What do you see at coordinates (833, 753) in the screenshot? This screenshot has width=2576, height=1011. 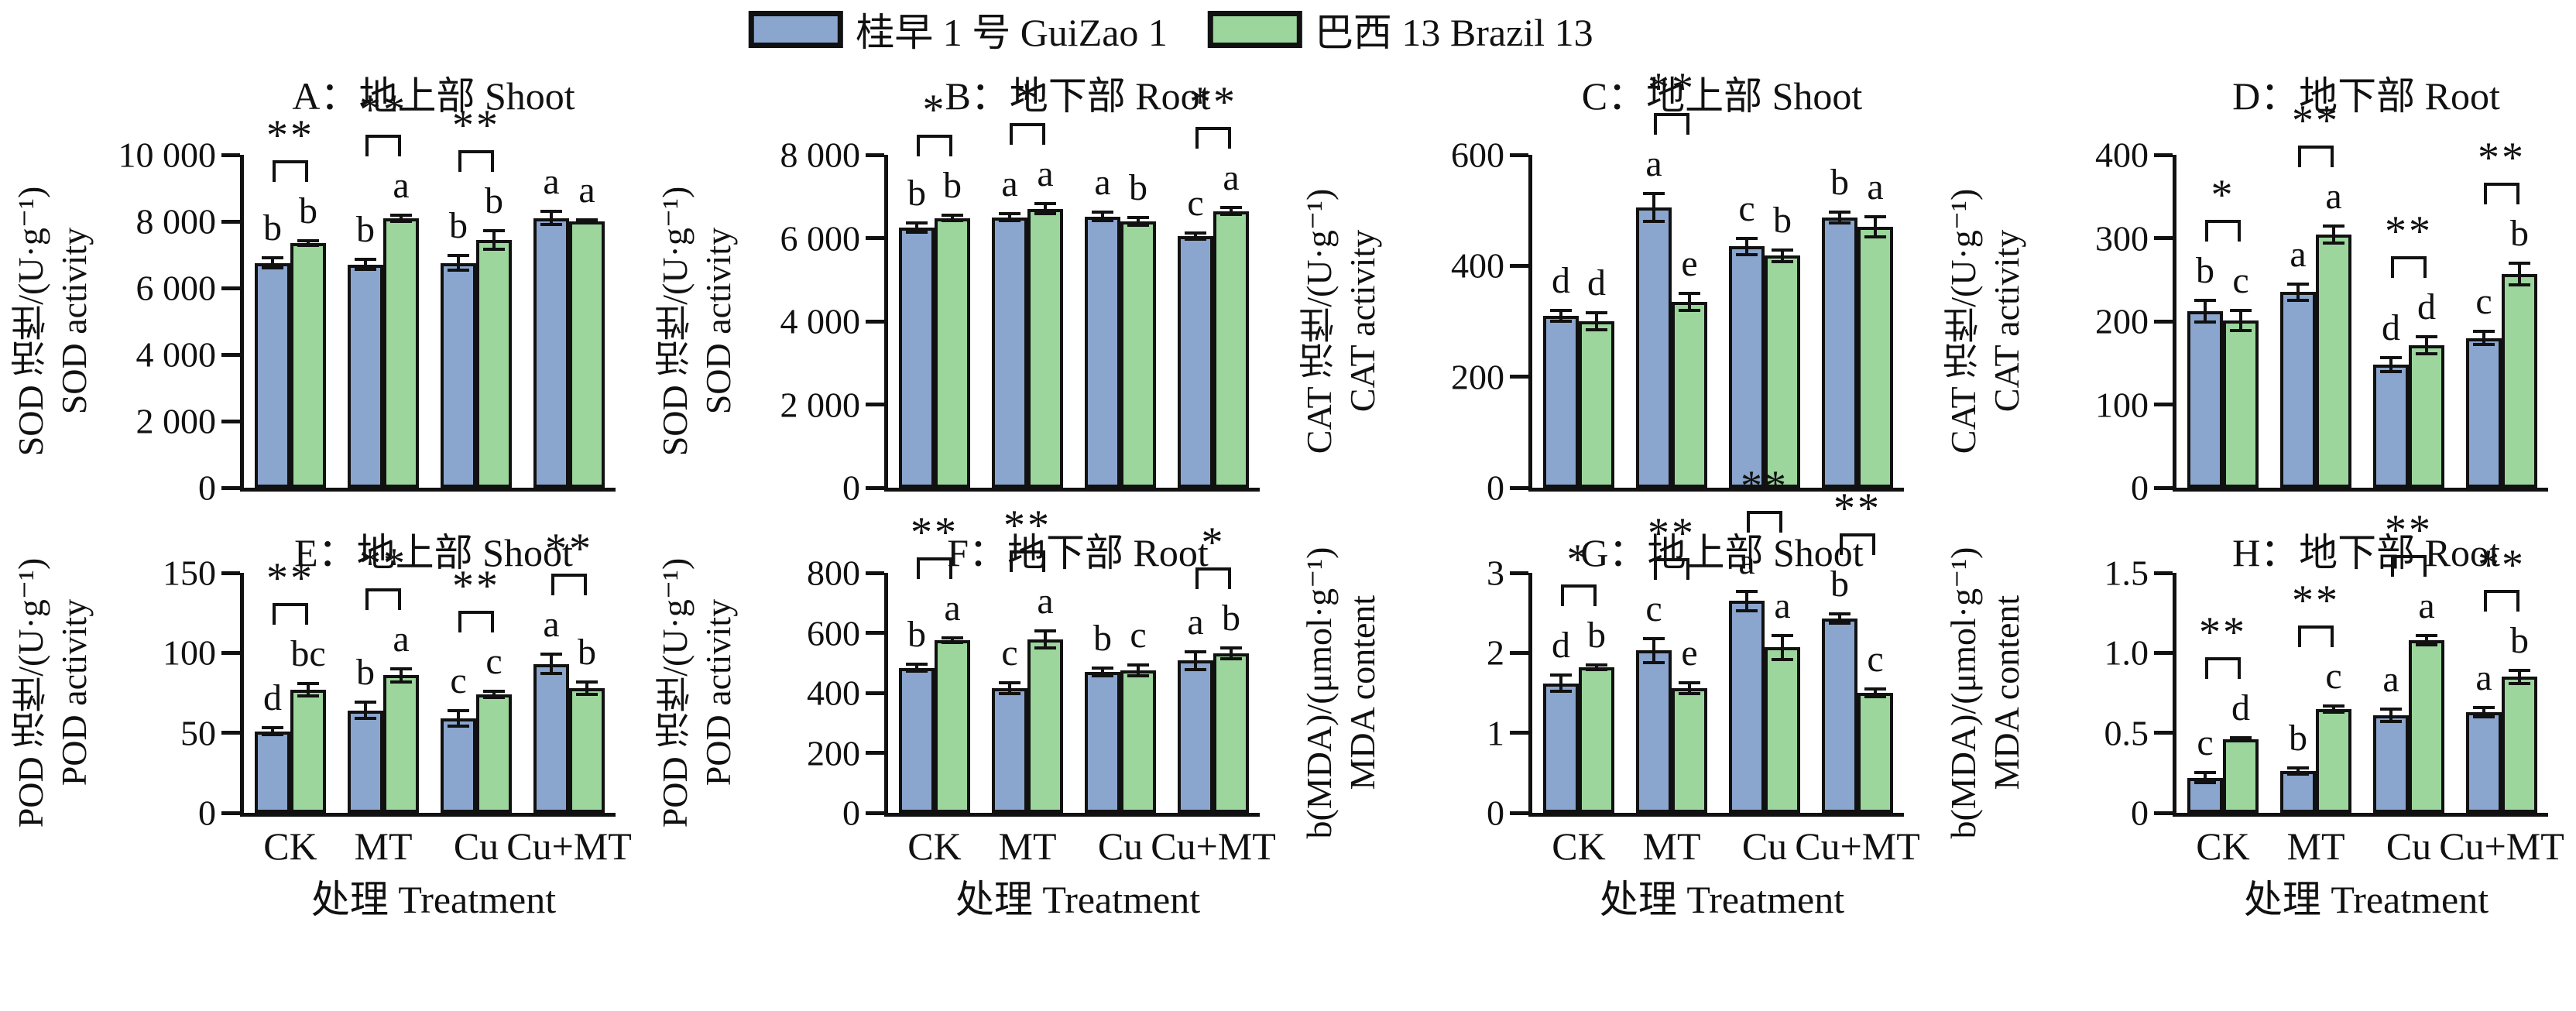 I see `y-tick-label: 200` at bounding box center [833, 753].